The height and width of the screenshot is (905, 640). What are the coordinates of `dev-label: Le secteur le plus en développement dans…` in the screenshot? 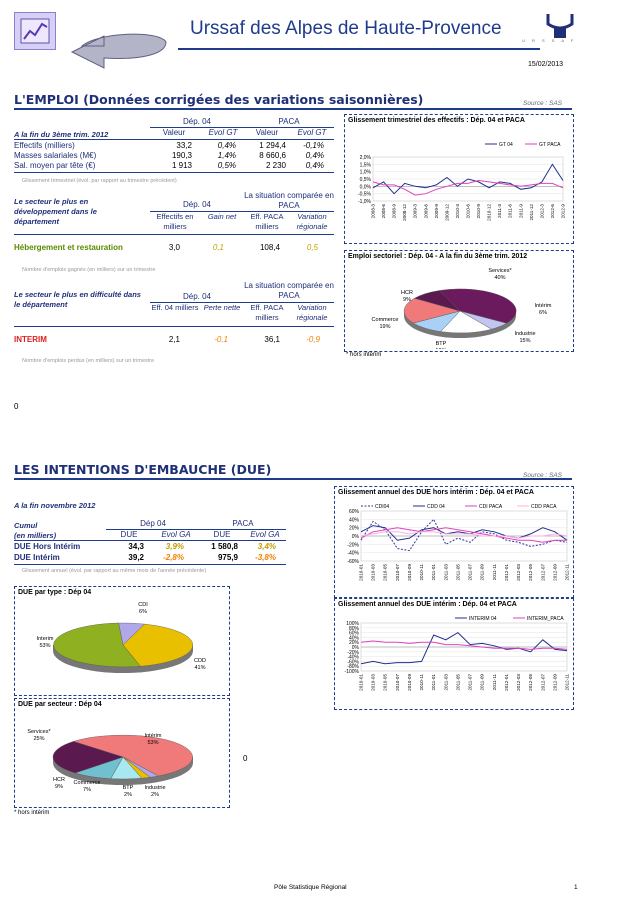 It's located at (55, 211).